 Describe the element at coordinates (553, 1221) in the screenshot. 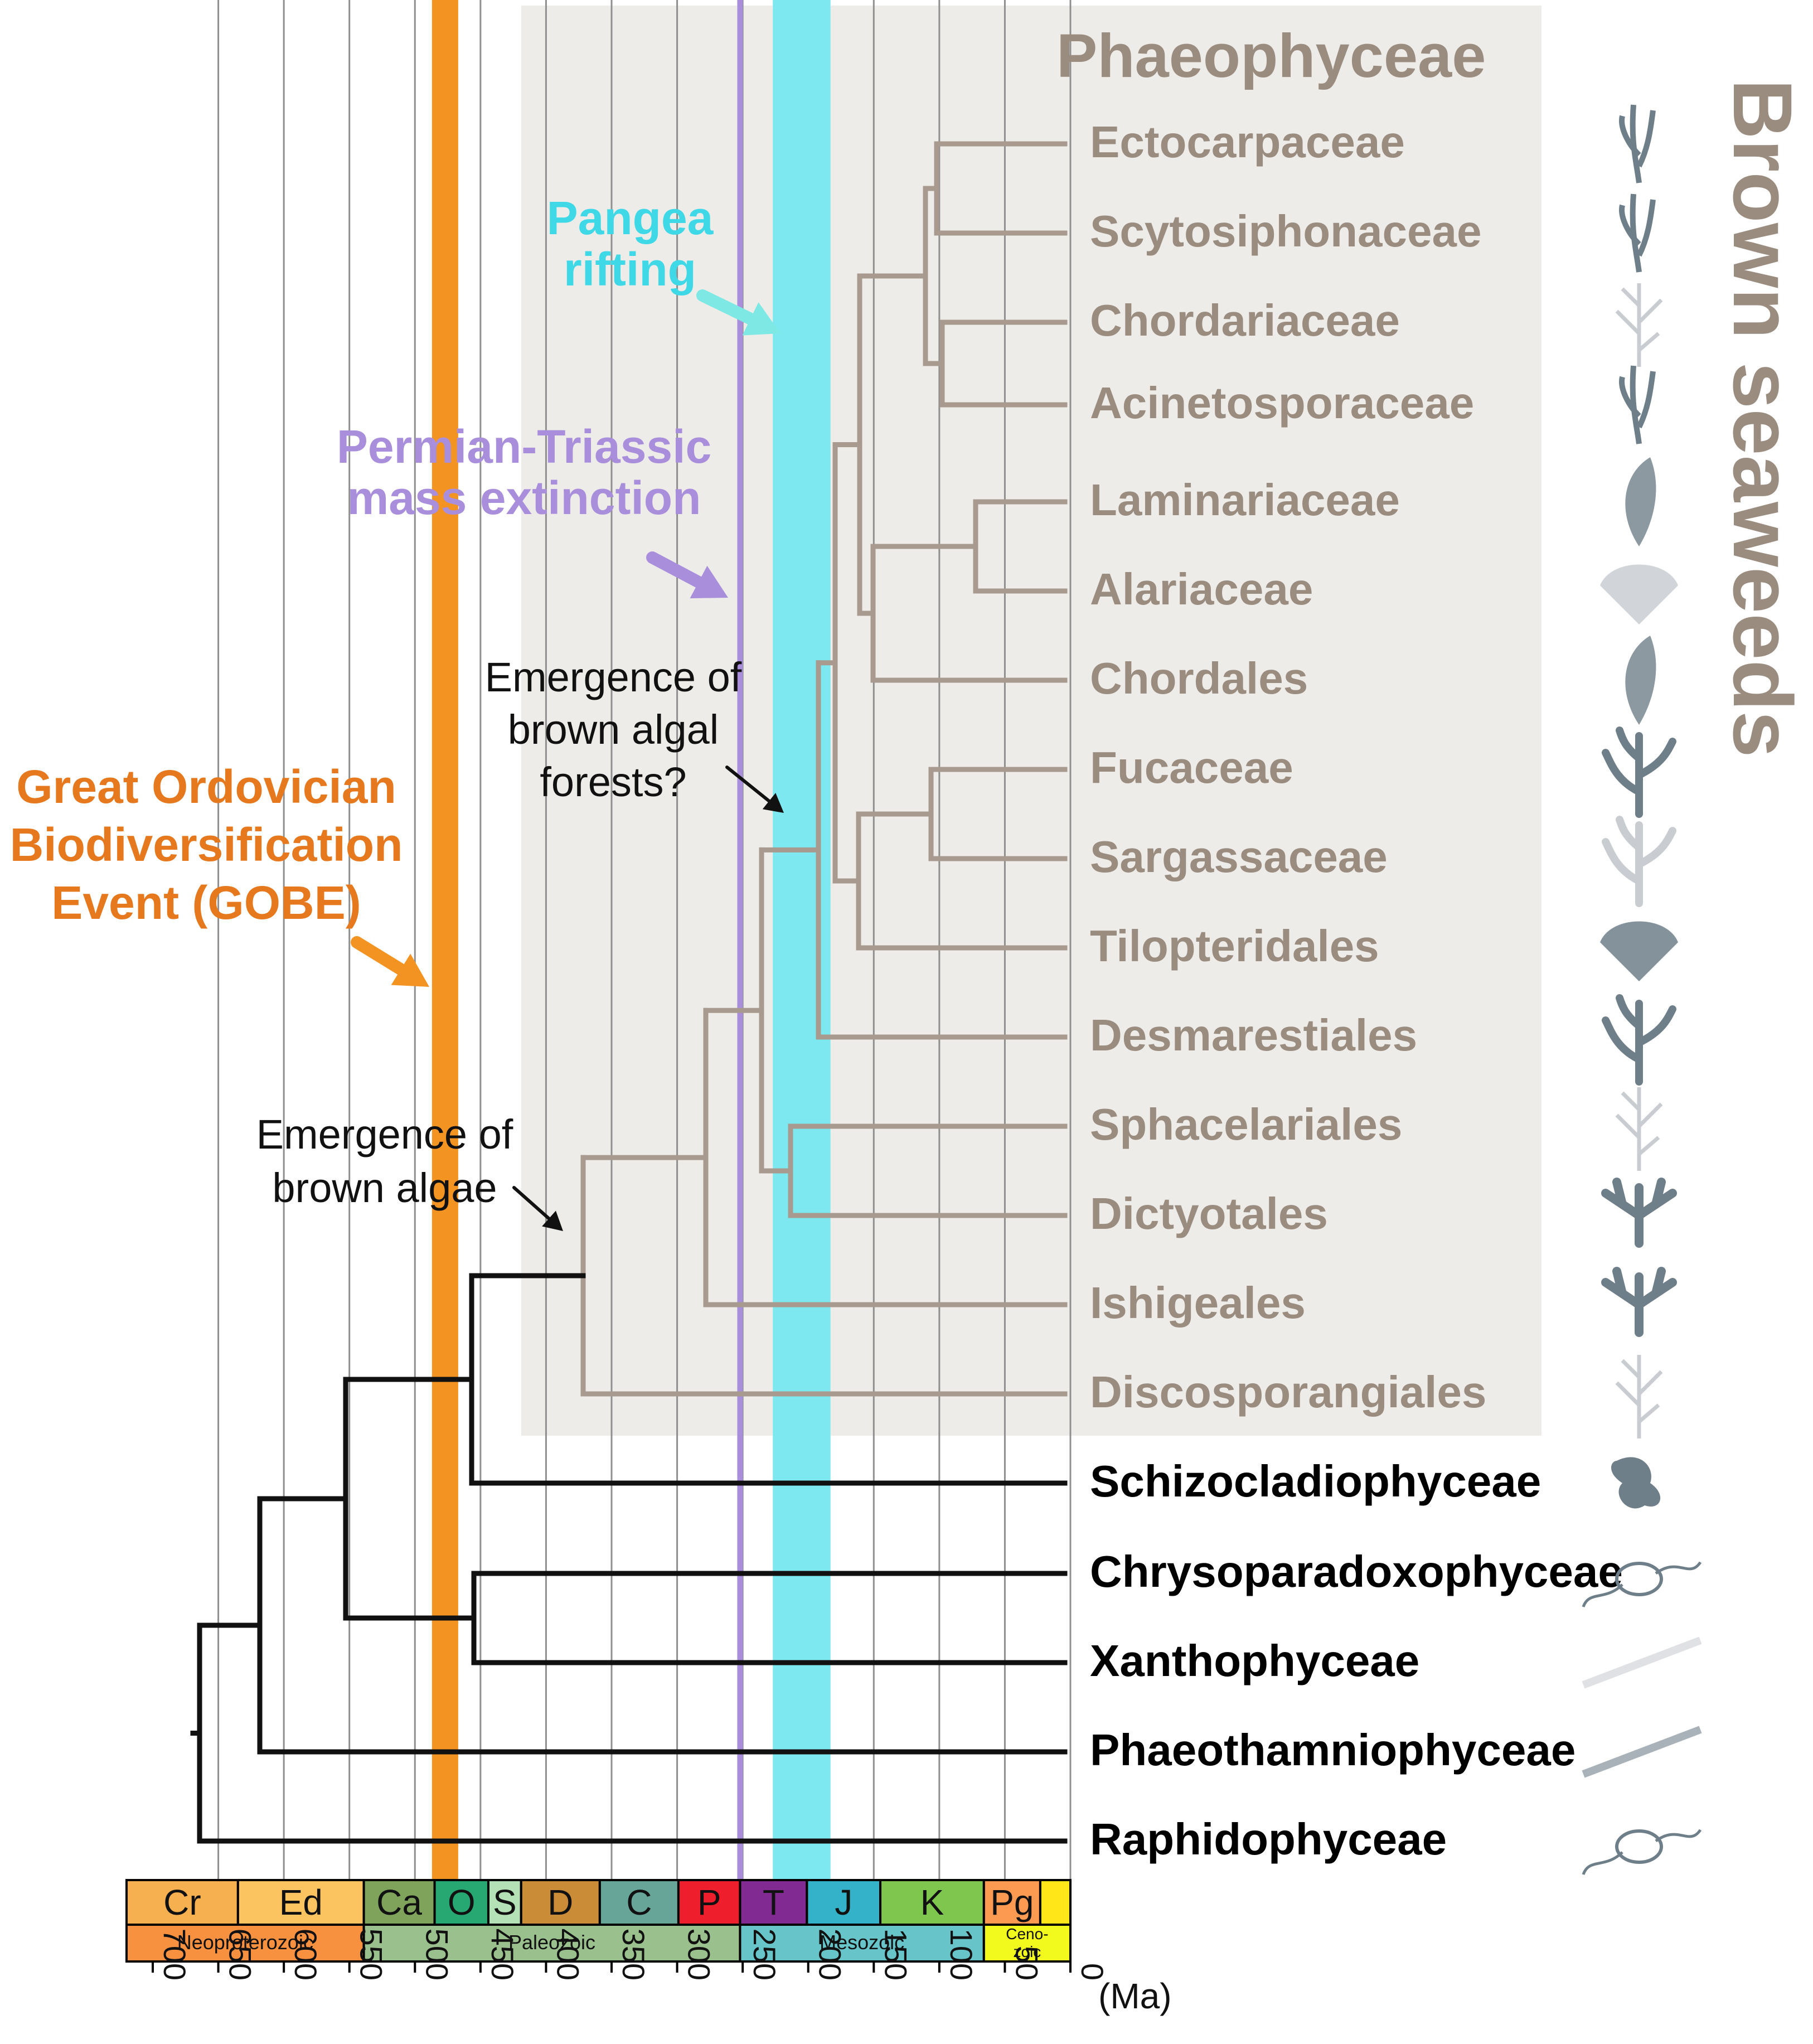

I see `emergence-algae-arrow-head` at that location.